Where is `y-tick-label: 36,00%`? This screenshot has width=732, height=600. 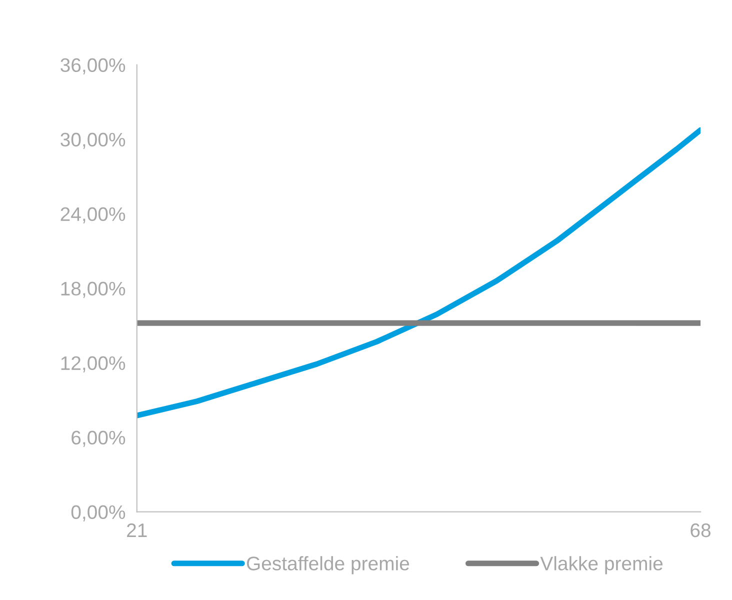
y-tick-label: 36,00% is located at coordinates (93, 66).